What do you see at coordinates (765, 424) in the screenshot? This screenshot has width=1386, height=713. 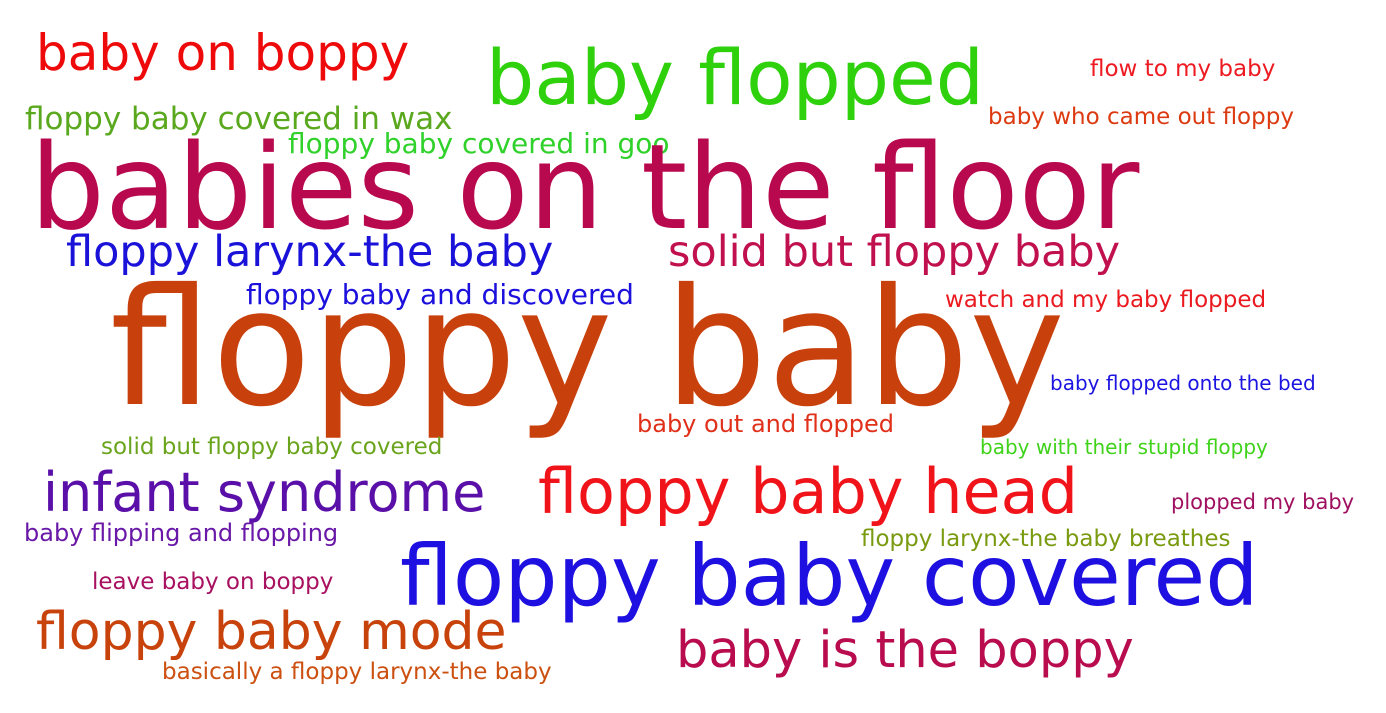 I see `word-baby-out-and-flopped: baby out and flopped` at bounding box center [765, 424].